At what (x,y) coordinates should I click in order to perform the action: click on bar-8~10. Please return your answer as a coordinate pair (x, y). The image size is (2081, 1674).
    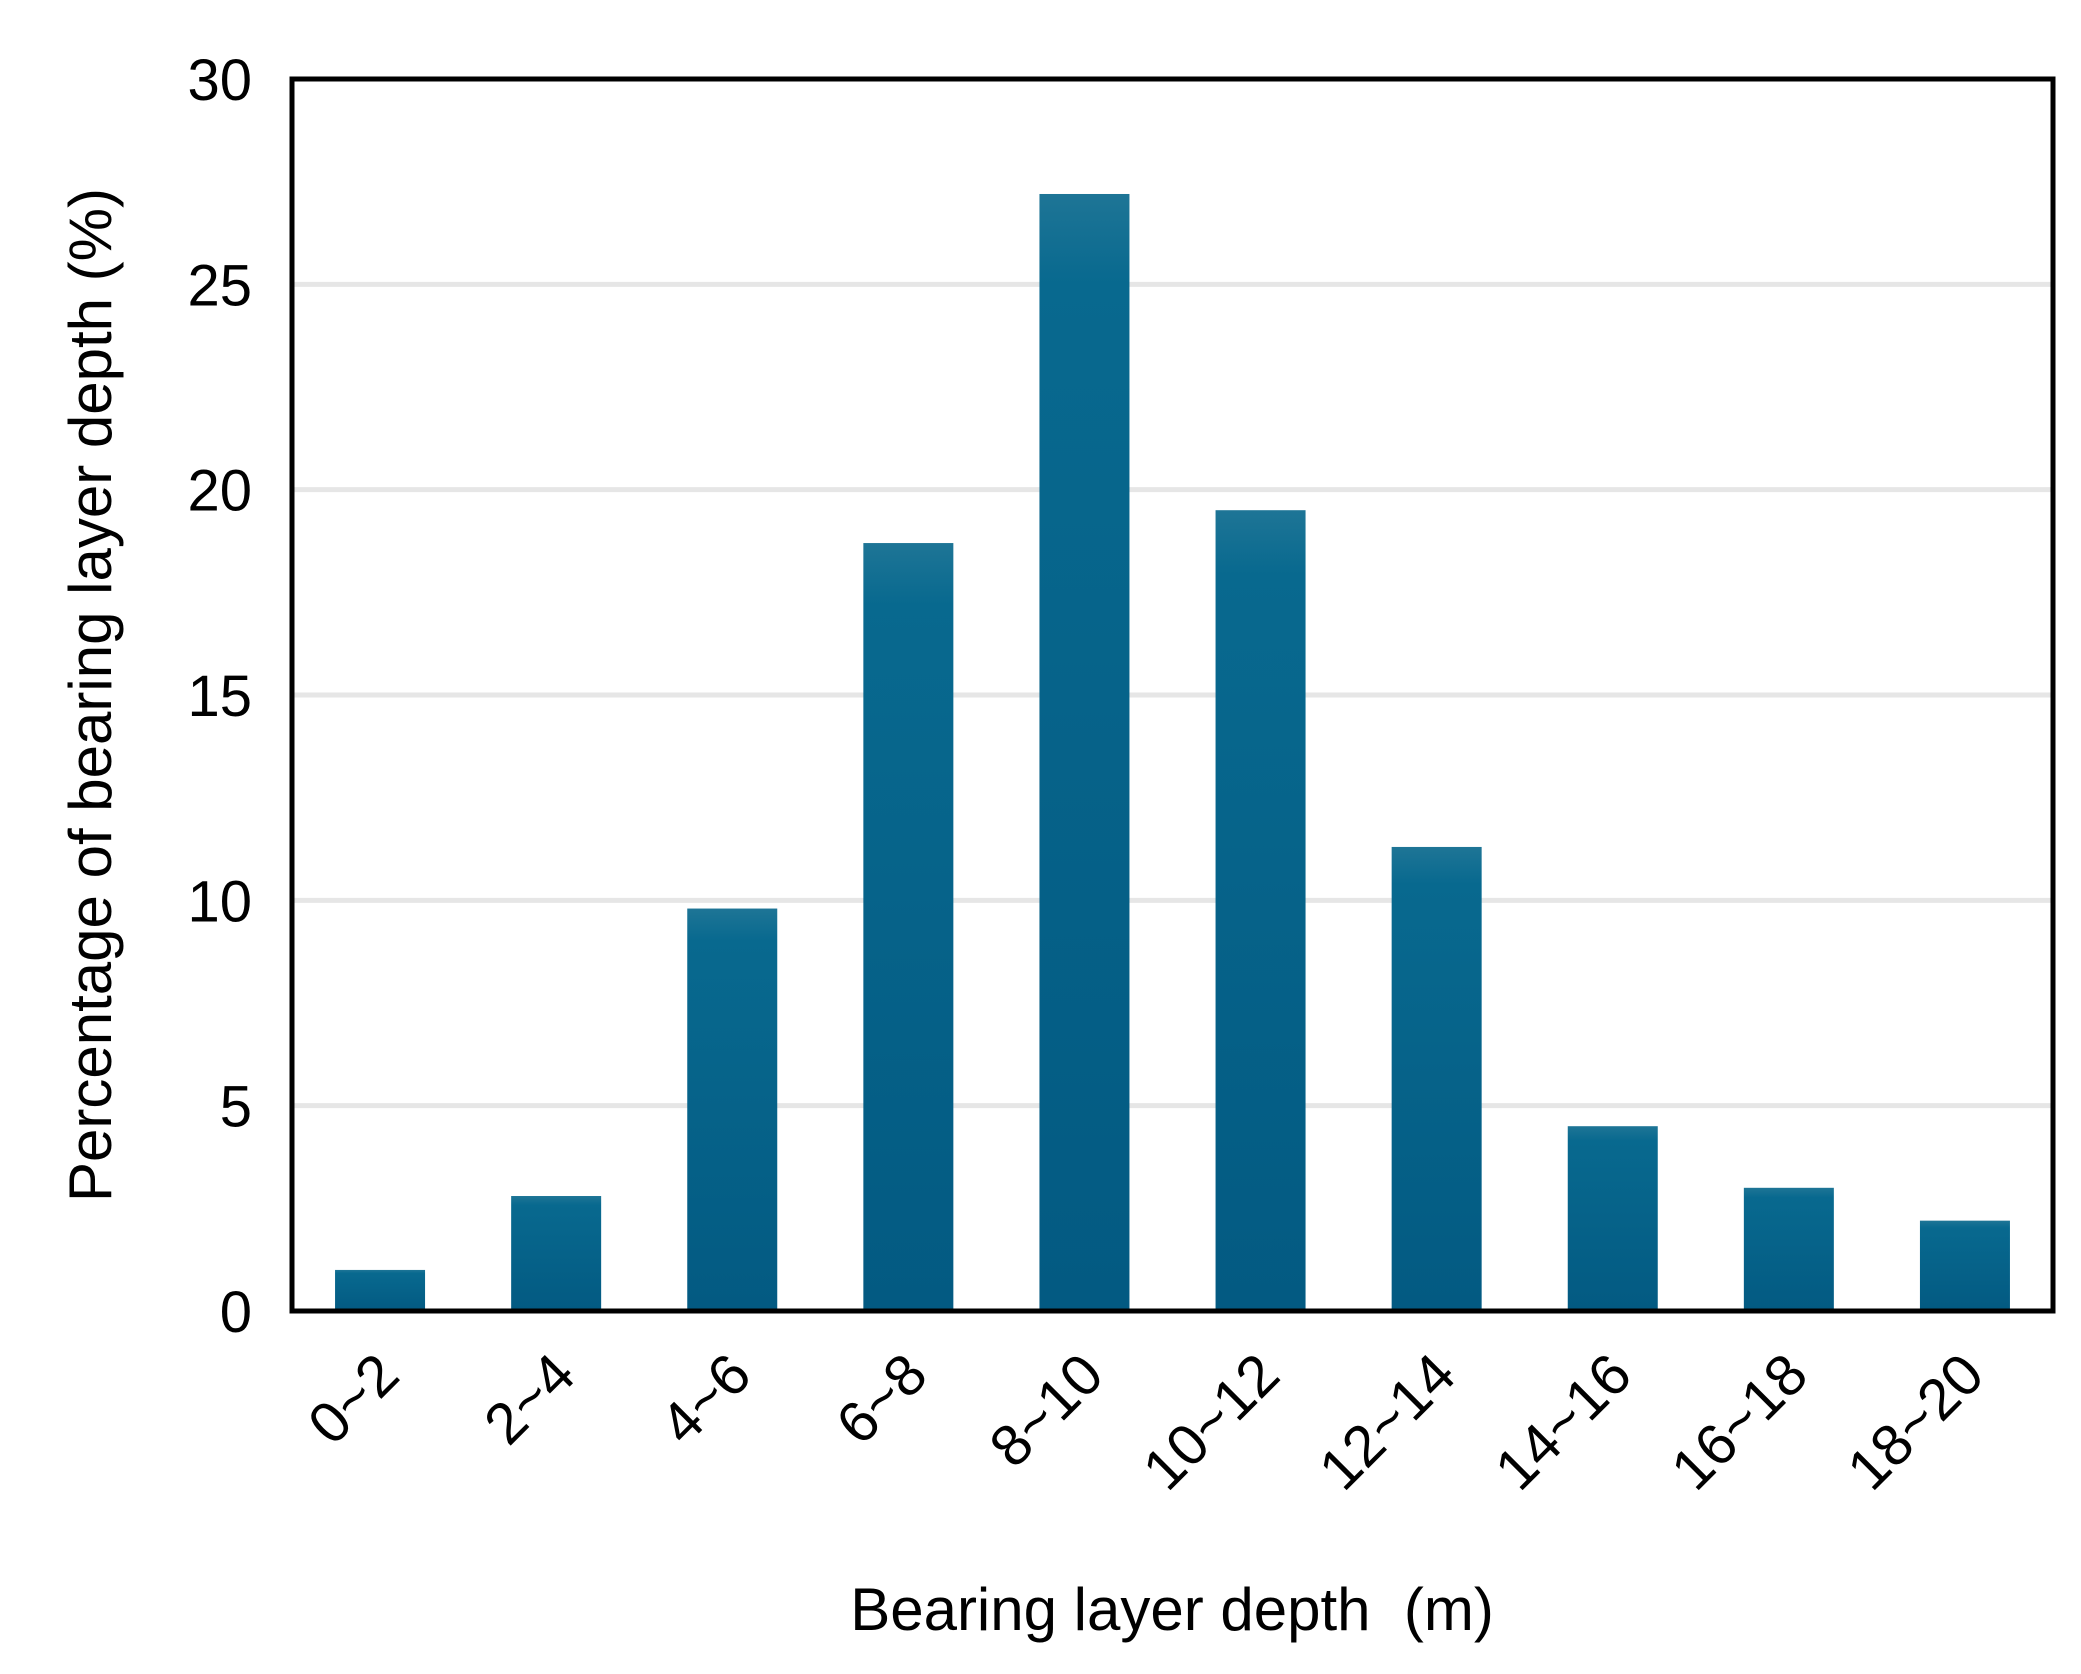
    Looking at the image, I should click on (1084, 752).